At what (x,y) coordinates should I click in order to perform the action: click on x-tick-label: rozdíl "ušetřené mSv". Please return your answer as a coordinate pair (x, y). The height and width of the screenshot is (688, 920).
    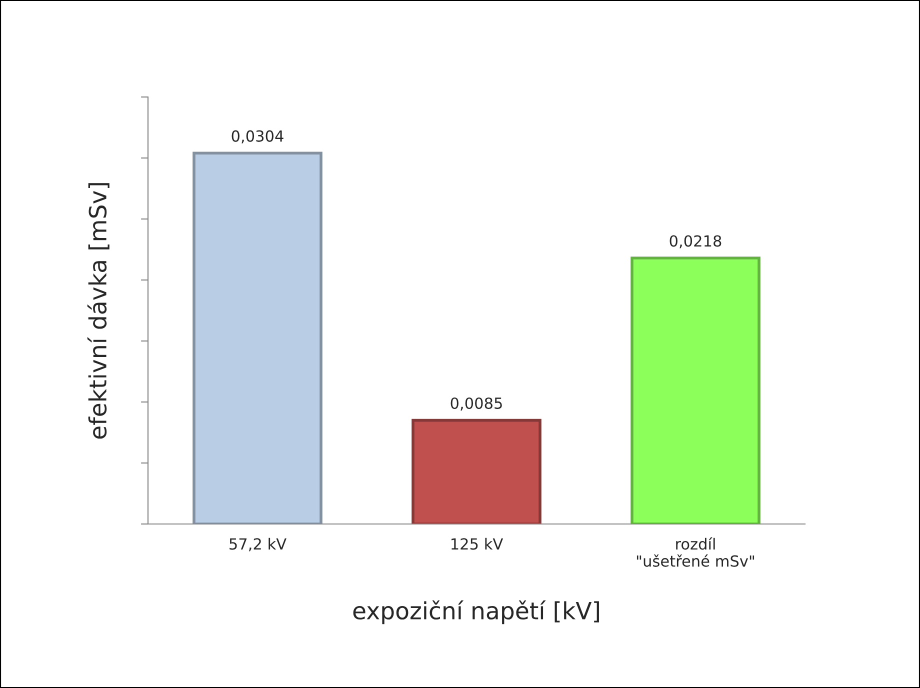
    Looking at the image, I should click on (695, 552).